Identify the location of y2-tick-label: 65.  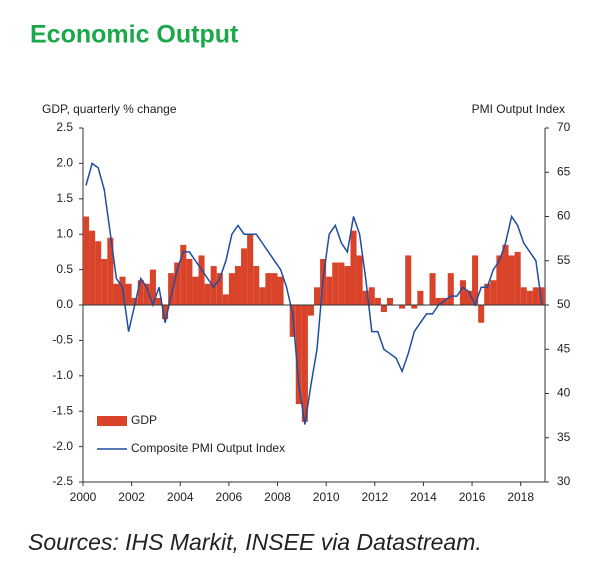
(564, 171).